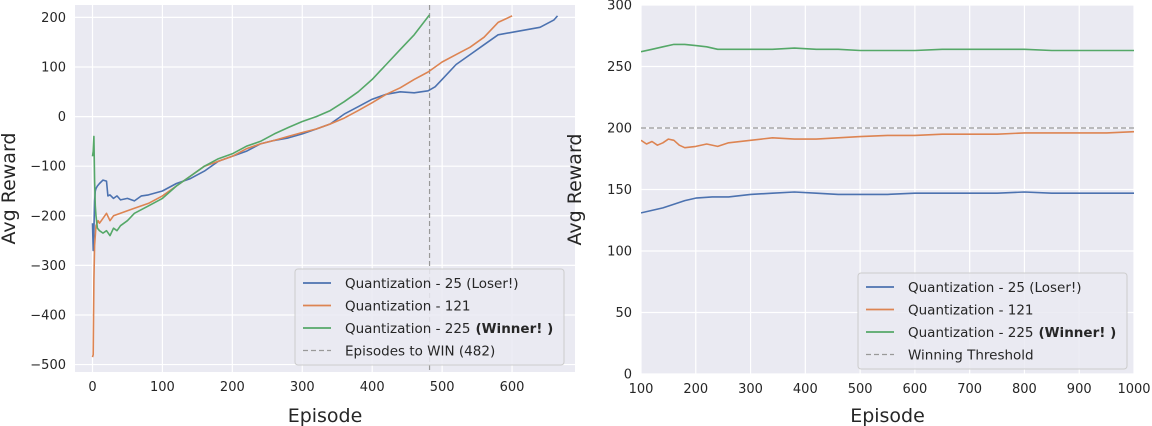 This screenshot has height=426, width=1152. What do you see at coordinates (1024, 389) in the screenshot?
I see `x-tick-label: 800` at bounding box center [1024, 389].